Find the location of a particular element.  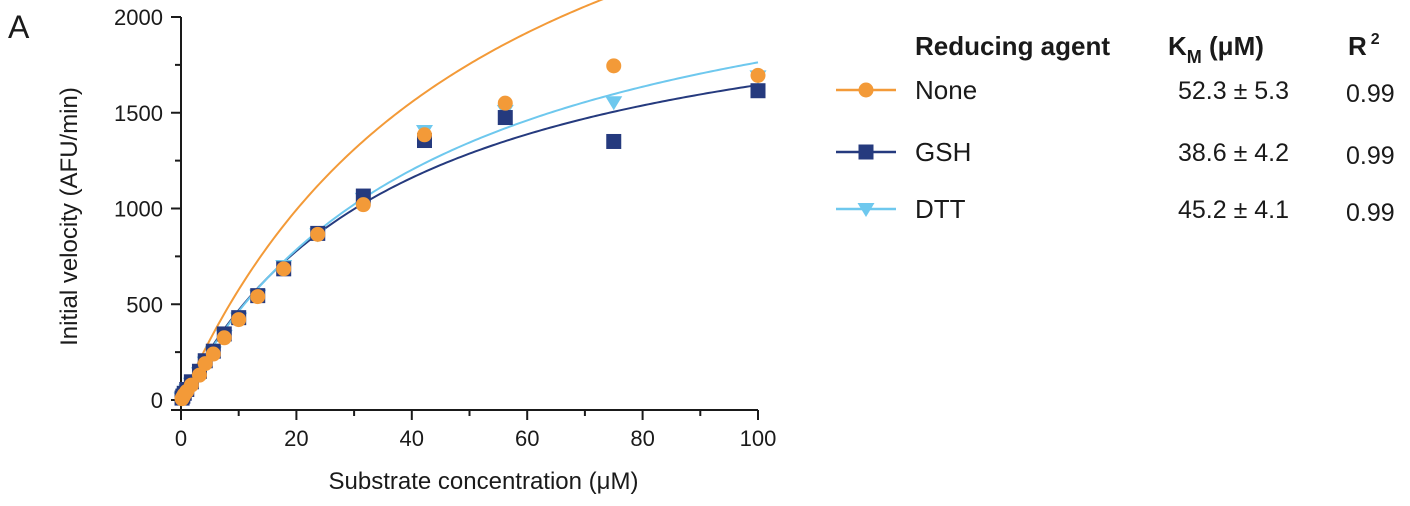

y-tick-label: 1500 is located at coordinates (138, 113).